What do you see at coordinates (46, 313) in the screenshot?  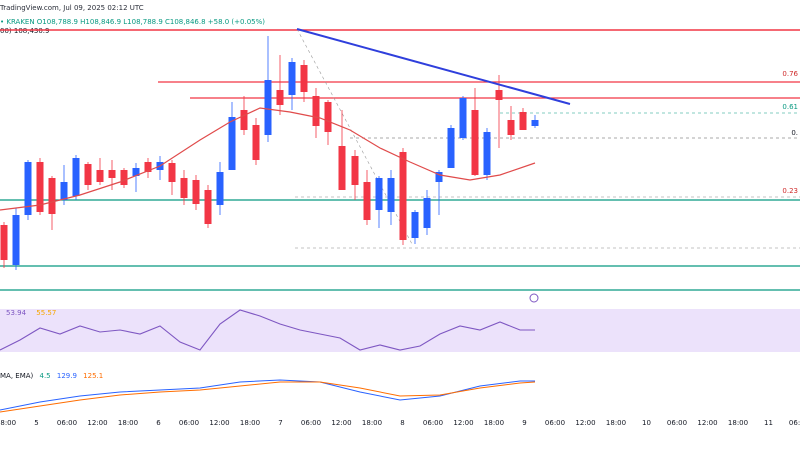 I see `rsi-ma-value: 55.57` at bounding box center [46, 313].